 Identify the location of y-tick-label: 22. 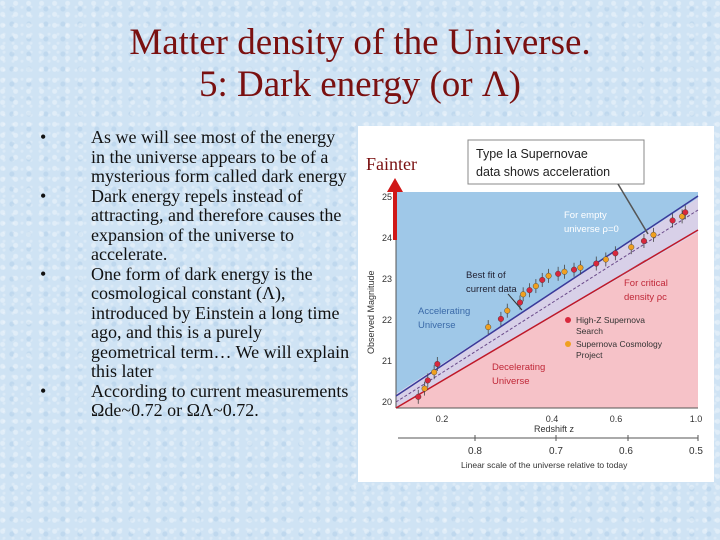
(387, 320).